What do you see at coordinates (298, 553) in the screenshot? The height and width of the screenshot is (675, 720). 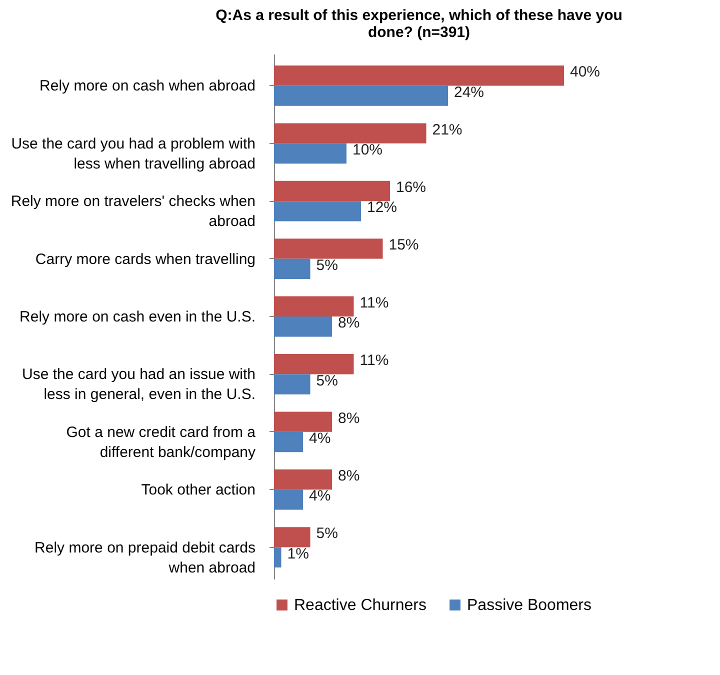 I see `data-label: 1%` at bounding box center [298, 553].